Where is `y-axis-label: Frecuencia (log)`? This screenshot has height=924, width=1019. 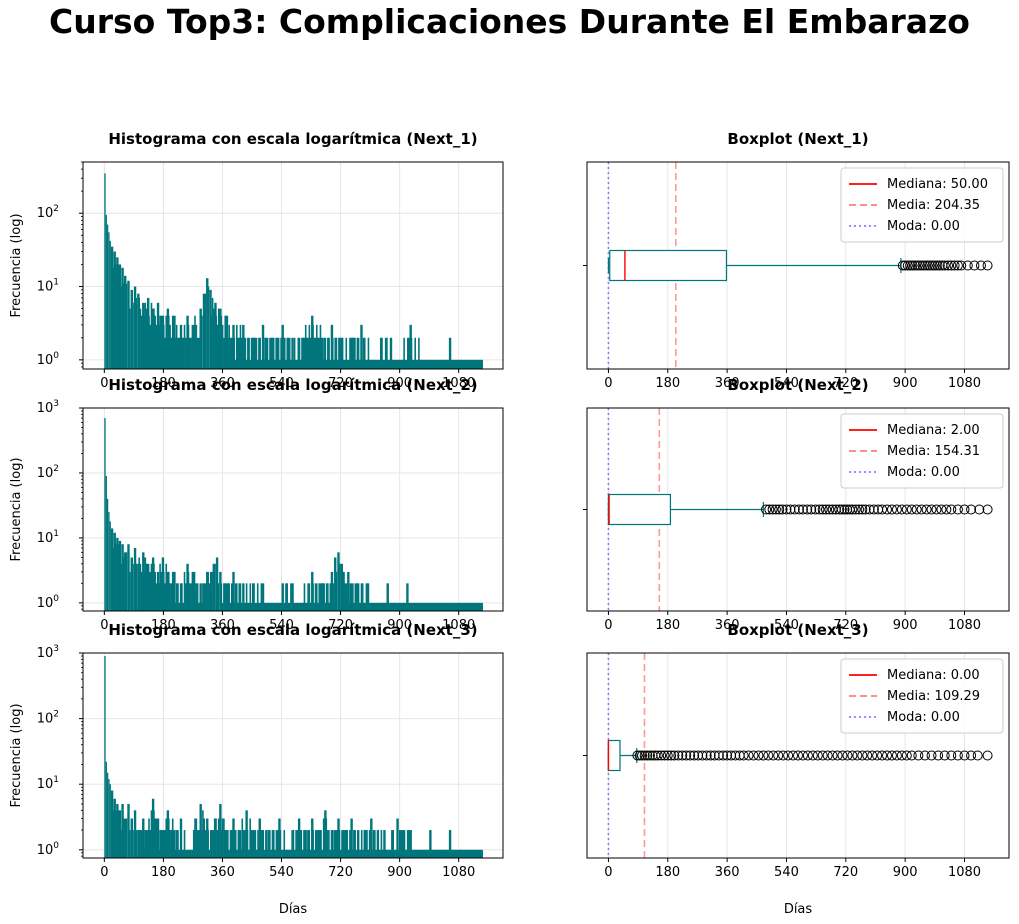 y-axis-label: Frecuencia (log) is located at coordinates (16, 755).